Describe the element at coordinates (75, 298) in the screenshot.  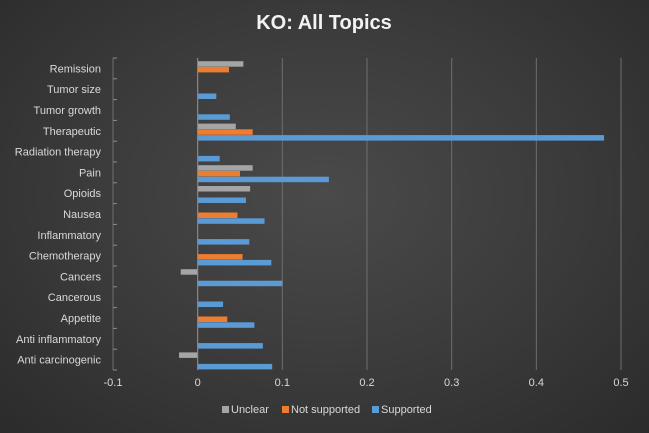
I see `category-label: Cancerous` at that location.